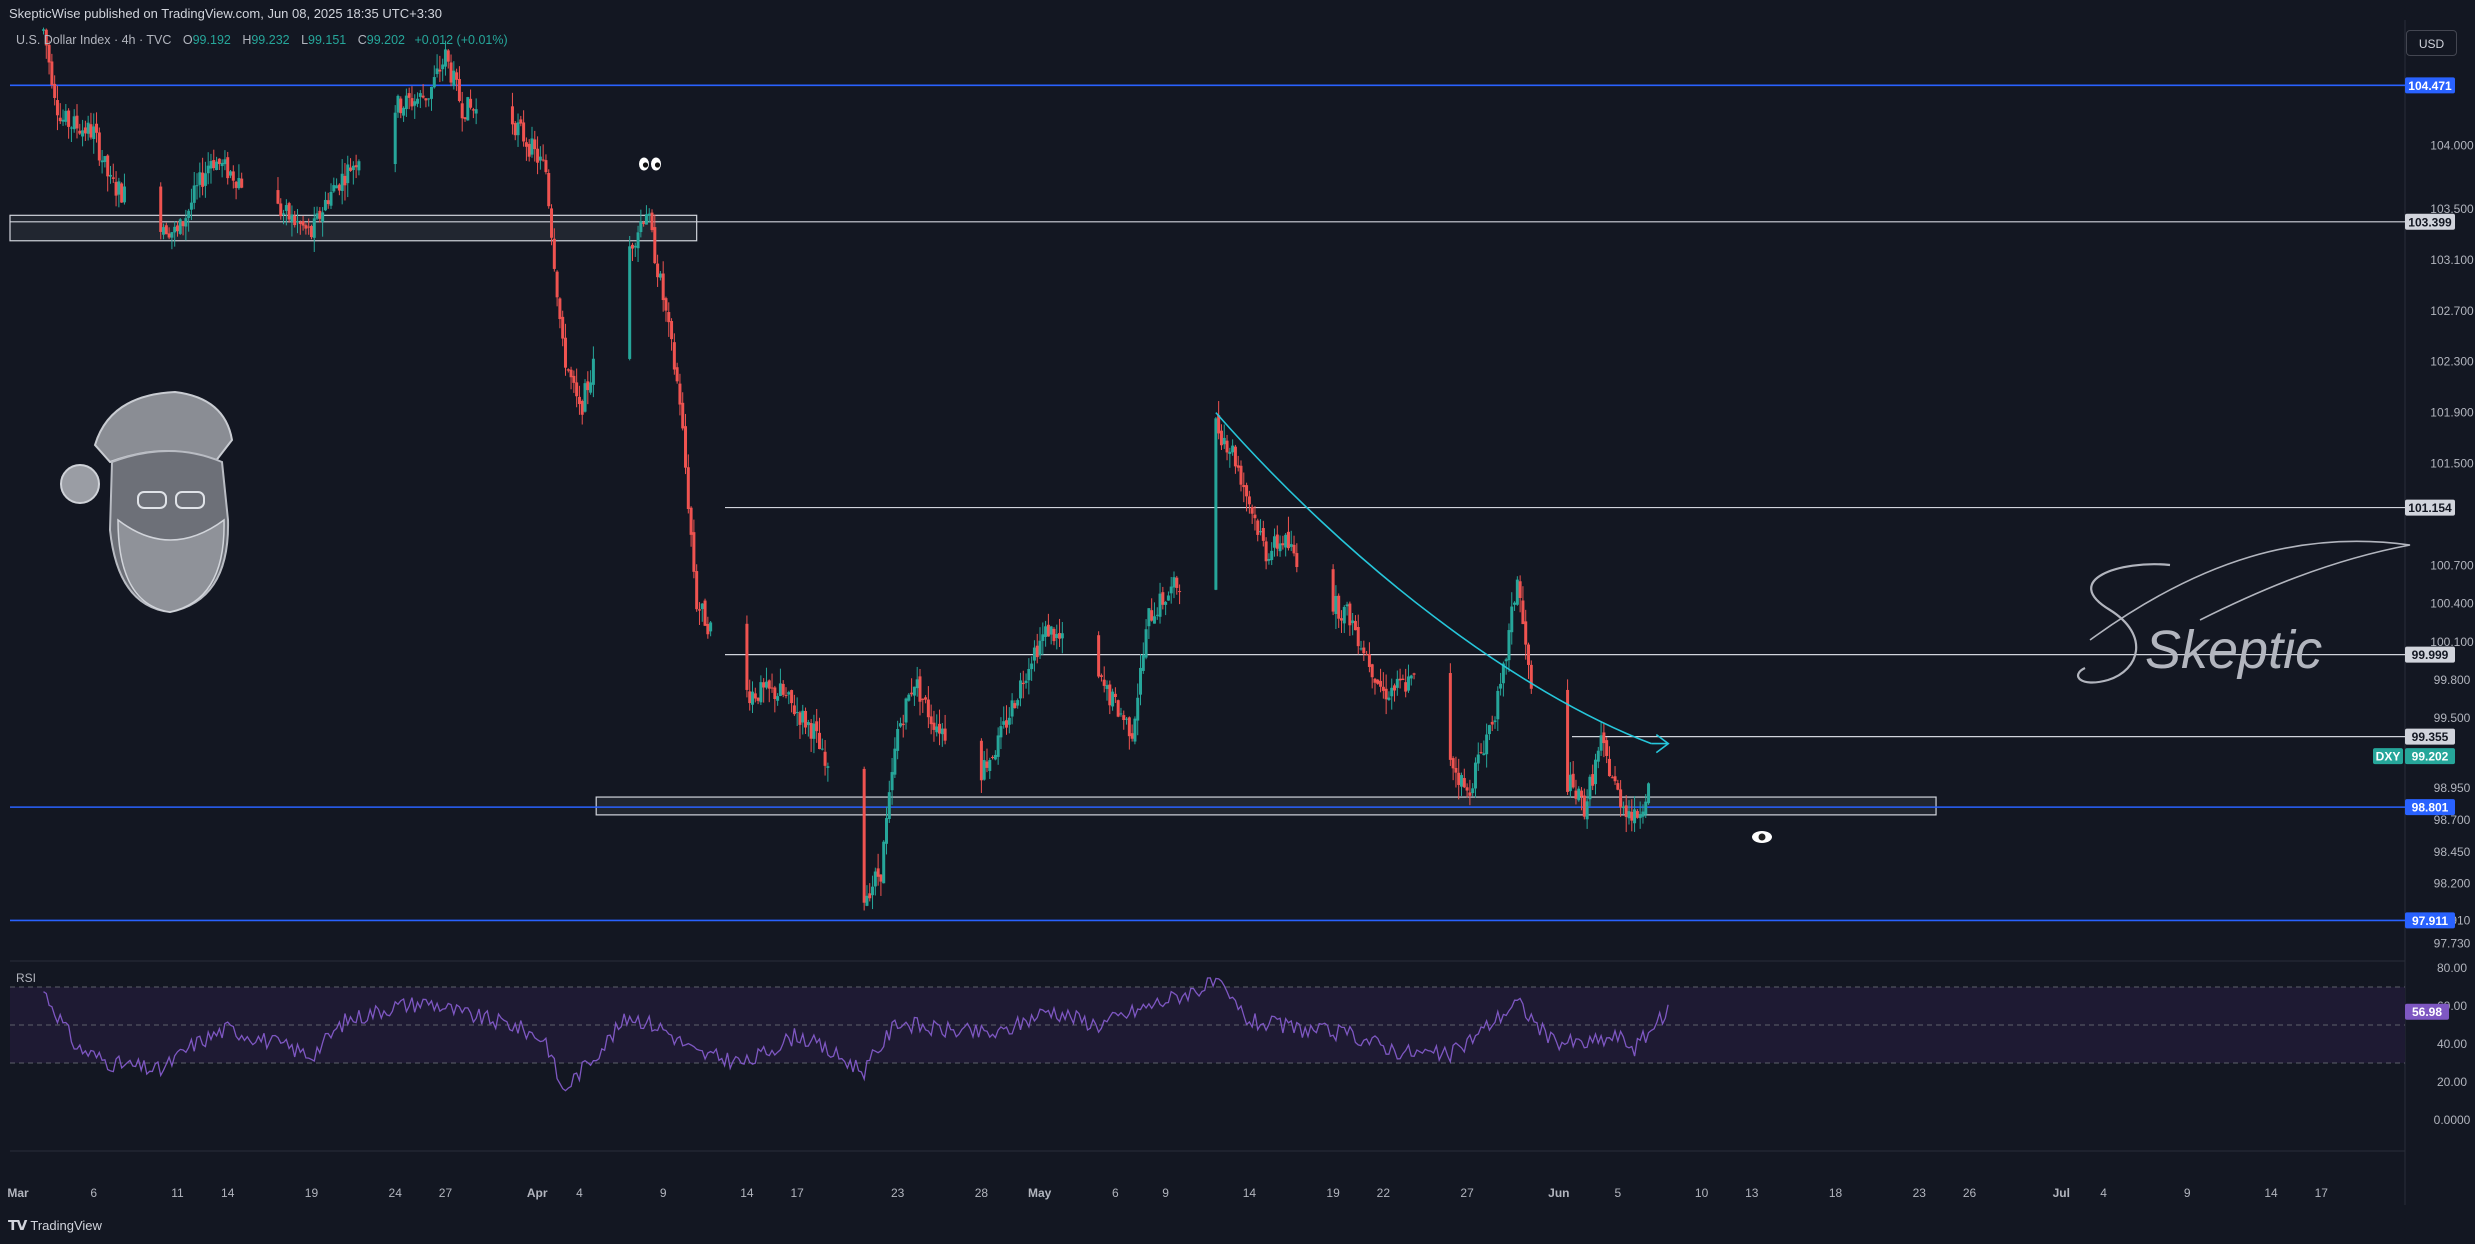  I want to click on currency-button: USD, so click(2431, 43).